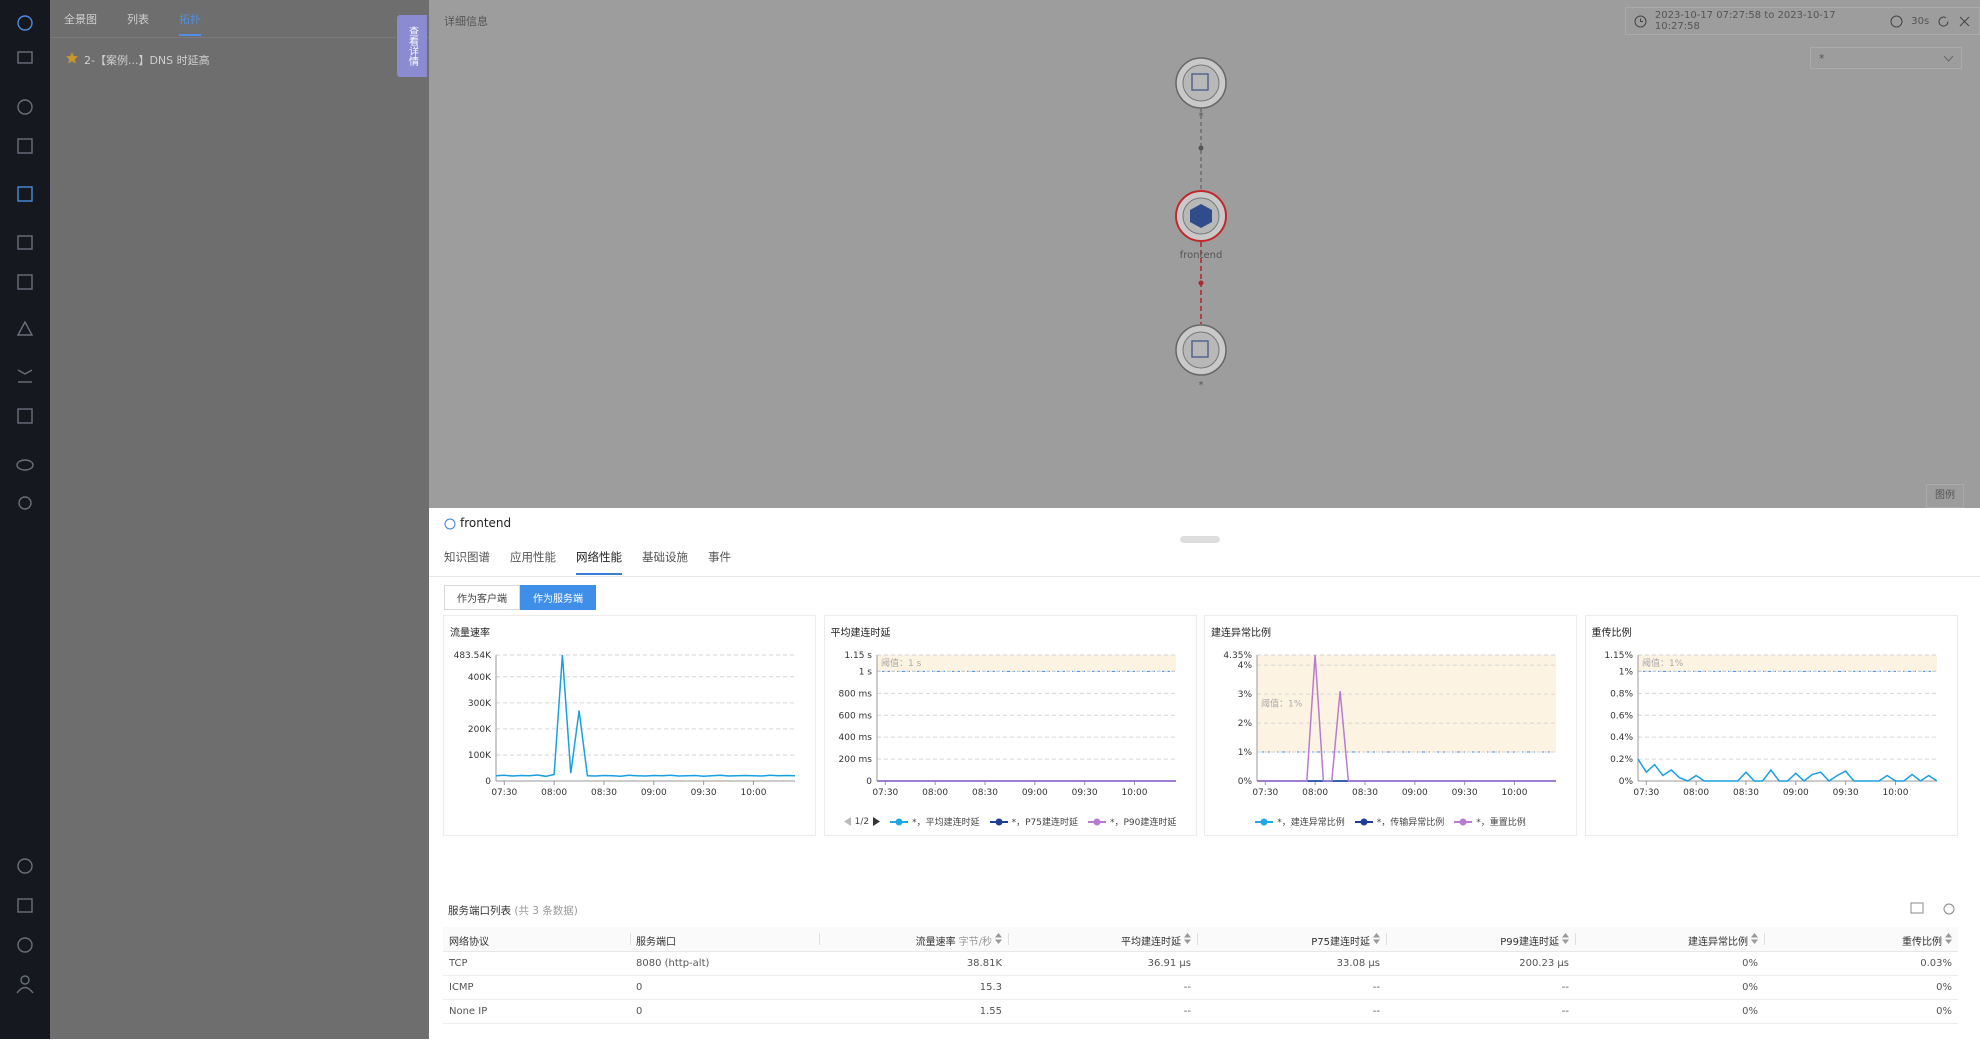 This screenshot has width=1980, height=1042. I want to click on header-cell: P99建连时延, so click(1477, 940).